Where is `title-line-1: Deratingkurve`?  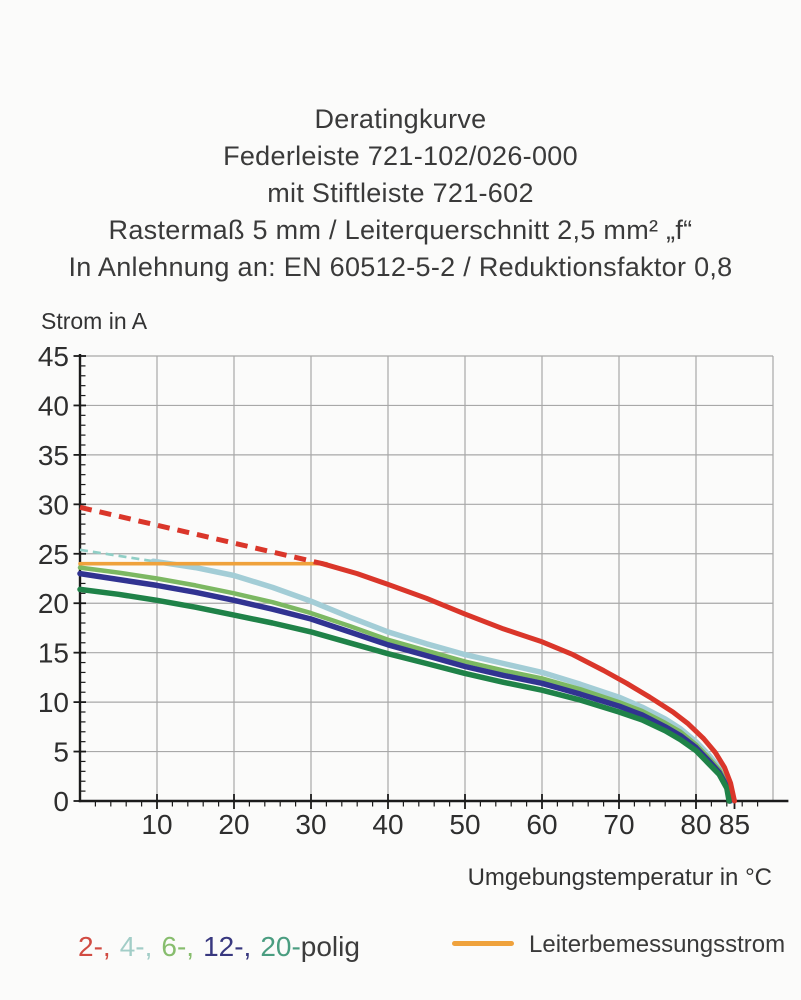
title-line-1: Deratingkurve is located at coordinates (400, 119).